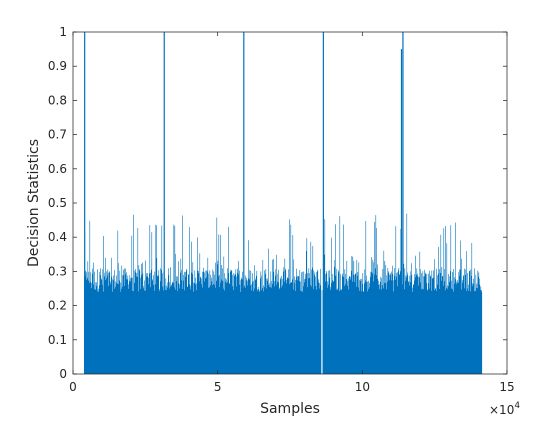 This screenshot has width=560, height=424. Describe the element at coordinates (63, 32) in the screenshot. I see `y-tick-label: 1` at that location.